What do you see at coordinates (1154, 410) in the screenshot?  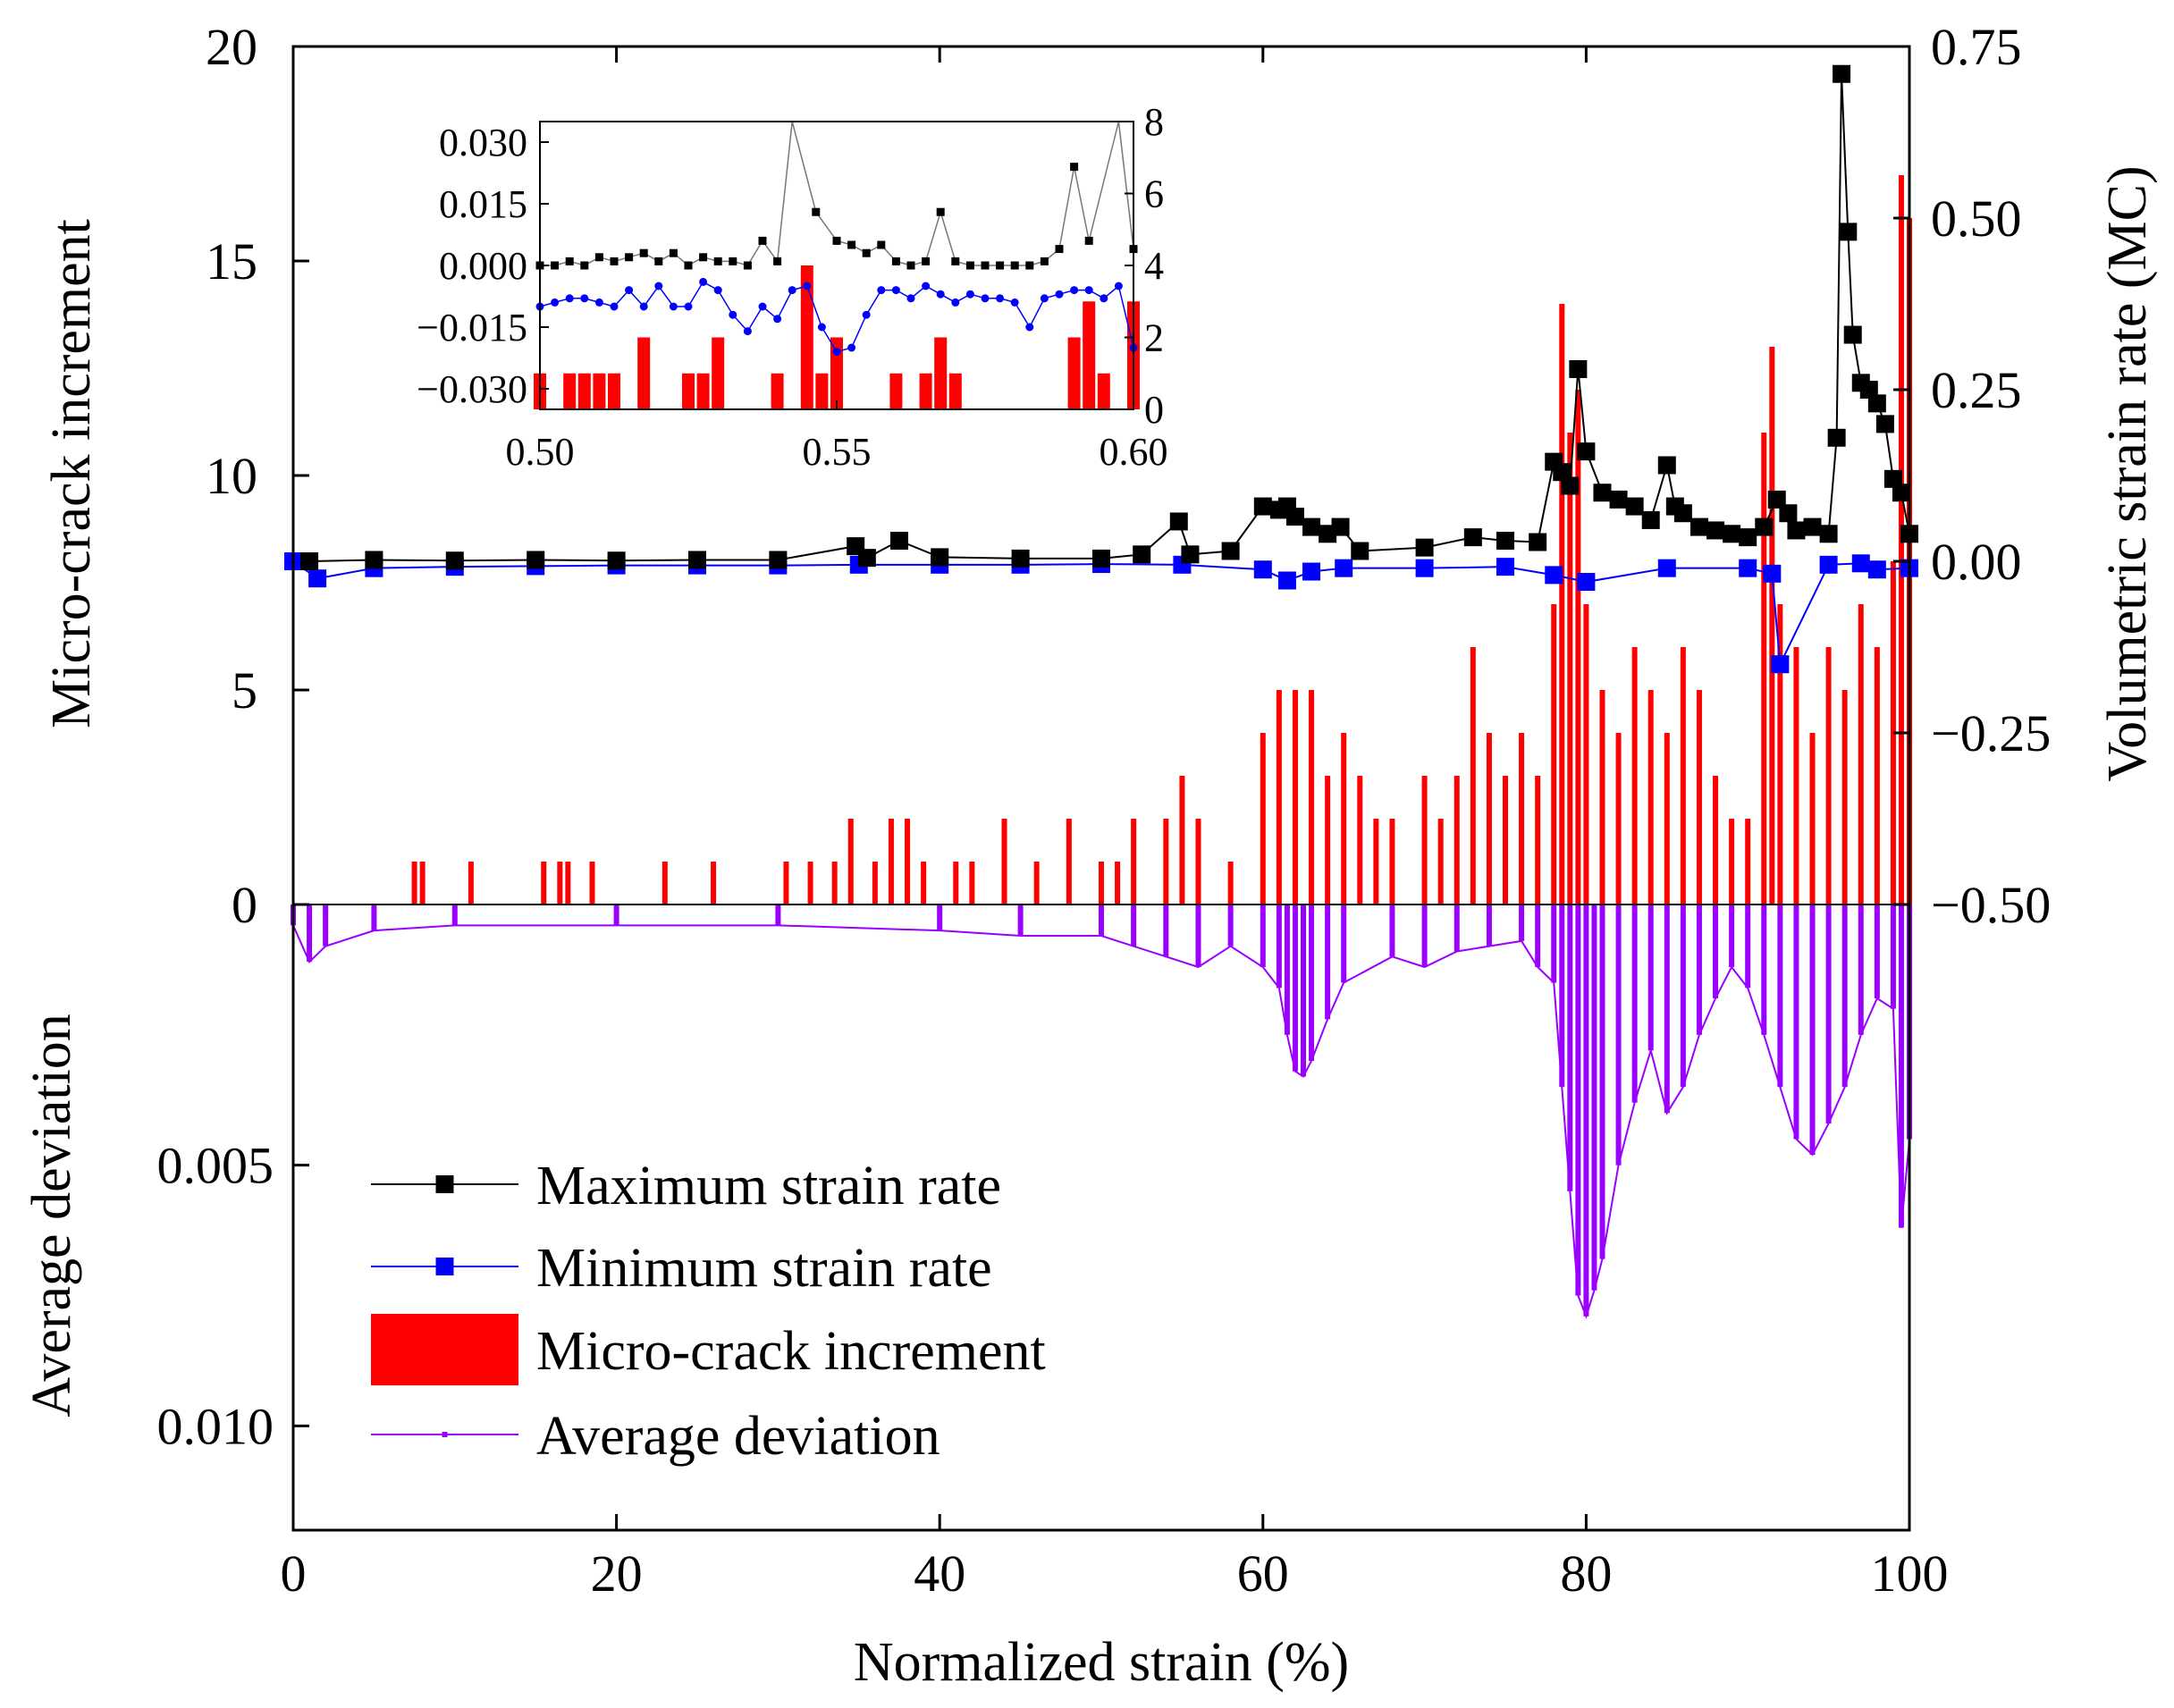 I see `inset-right-tick-label: 0` at bounding box center [1154, 410].